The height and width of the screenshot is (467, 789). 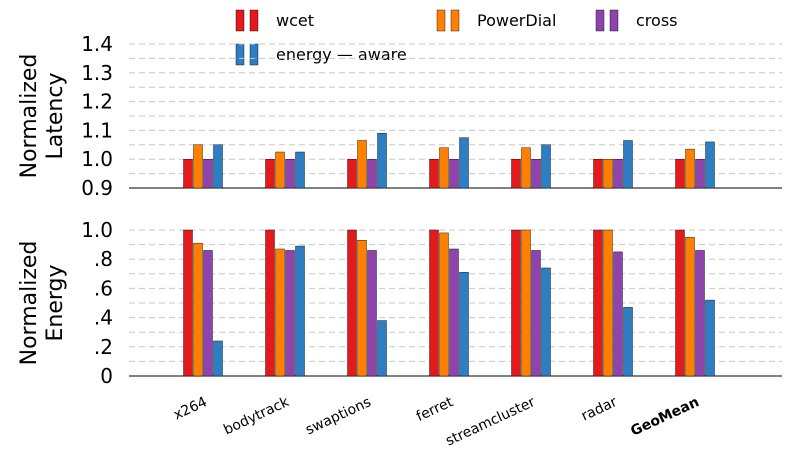 I want to click on x-tick-label: bodytrack, so click(x=256, y=416).